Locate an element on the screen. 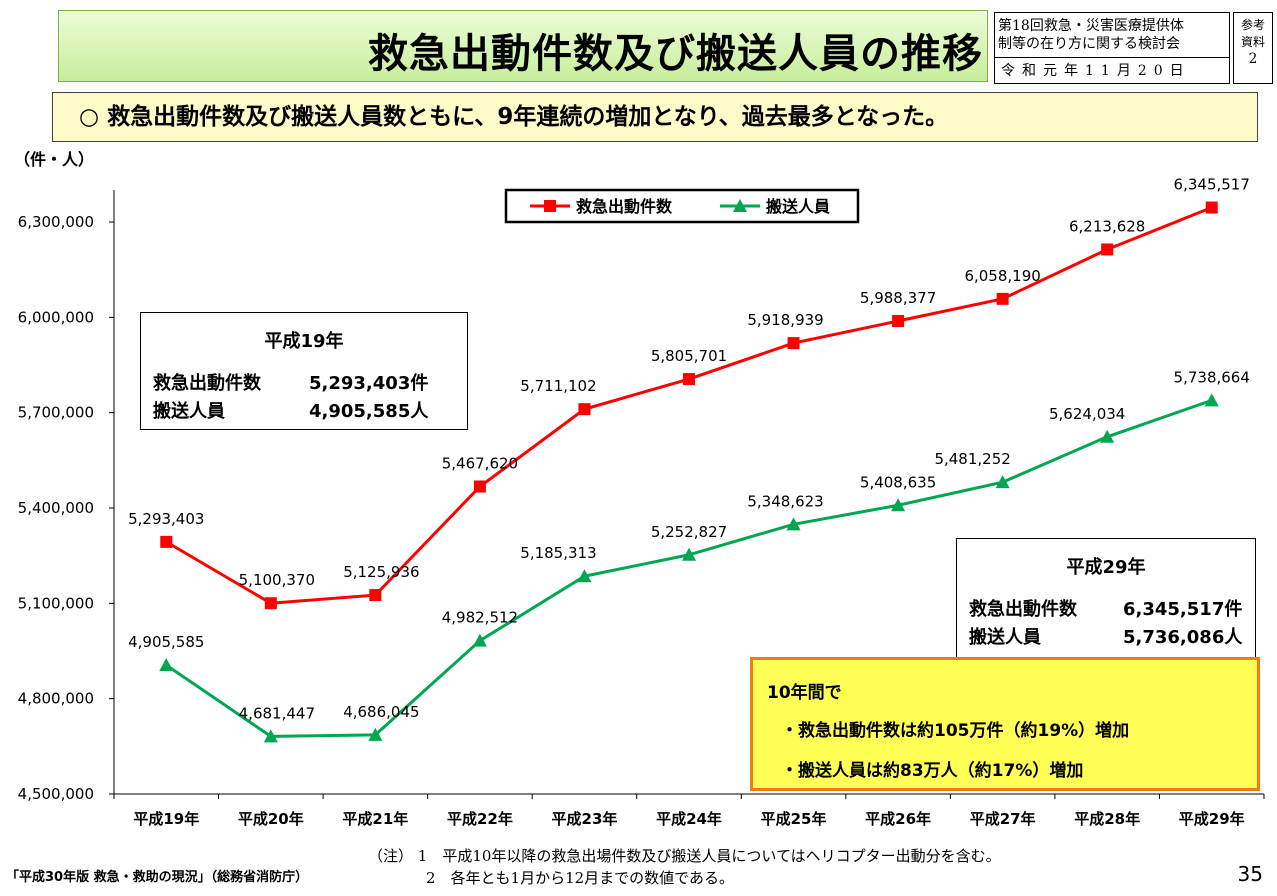 This screenshot has height=896, width=1277. footnote-1: 1 平成10年以降の救急出場件数及び搬送人員についてはヘリコプター出動分を含む。 is located at coordinates (709, 856).